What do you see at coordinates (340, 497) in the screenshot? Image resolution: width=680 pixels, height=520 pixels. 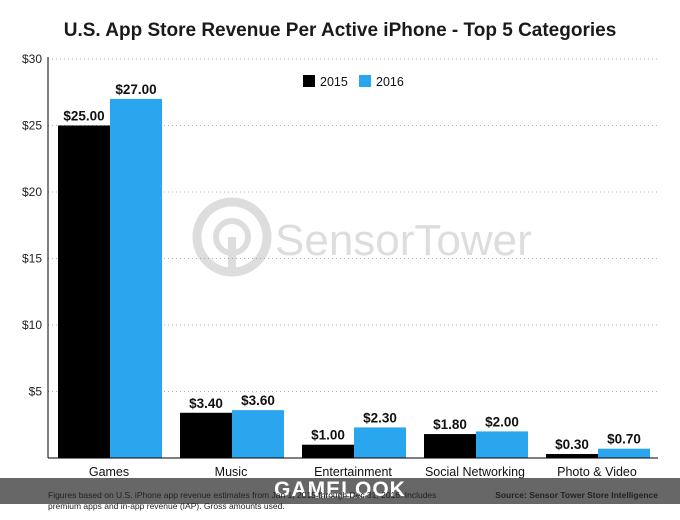 I see `banner-subtitle: GameLook.com.cn` at bounding box center [340, 497].